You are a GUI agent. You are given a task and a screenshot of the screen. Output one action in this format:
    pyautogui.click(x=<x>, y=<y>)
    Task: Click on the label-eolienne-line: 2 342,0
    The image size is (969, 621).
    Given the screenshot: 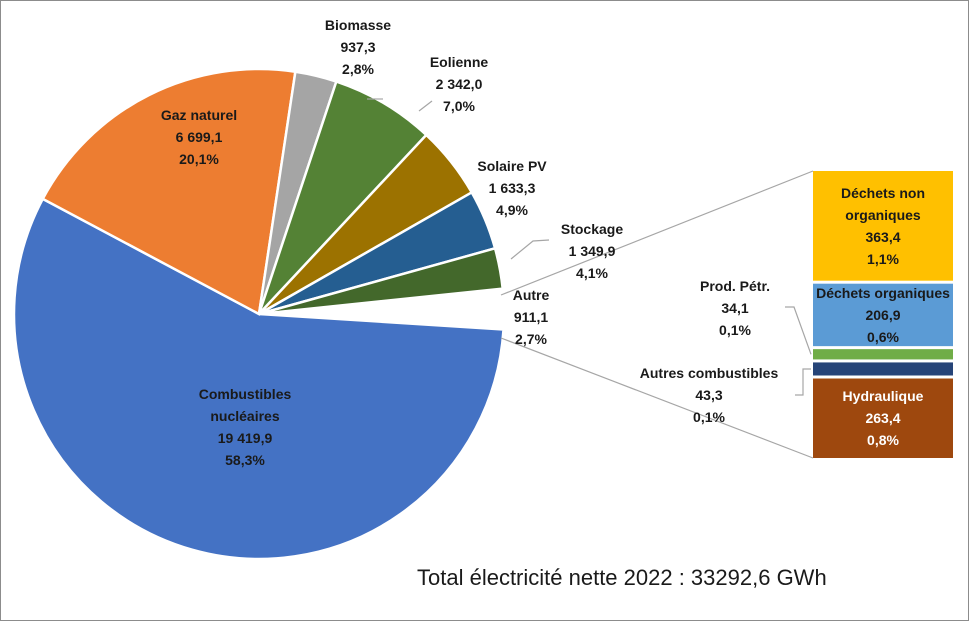 What is the action you would take?
    pyautogui.click(x=459, y=84)
    